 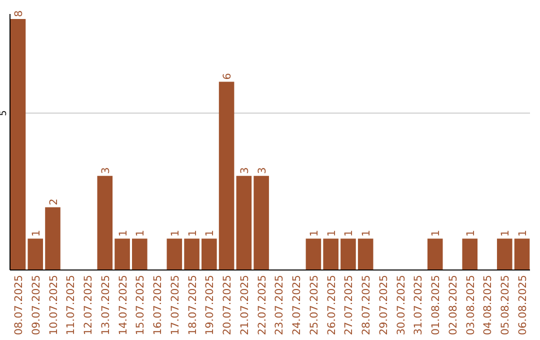 What do you see at coordinates (192, 305) in the screenshot?
I see `x-tick-label: 18.07.2025` at bounding box center [192, 305].